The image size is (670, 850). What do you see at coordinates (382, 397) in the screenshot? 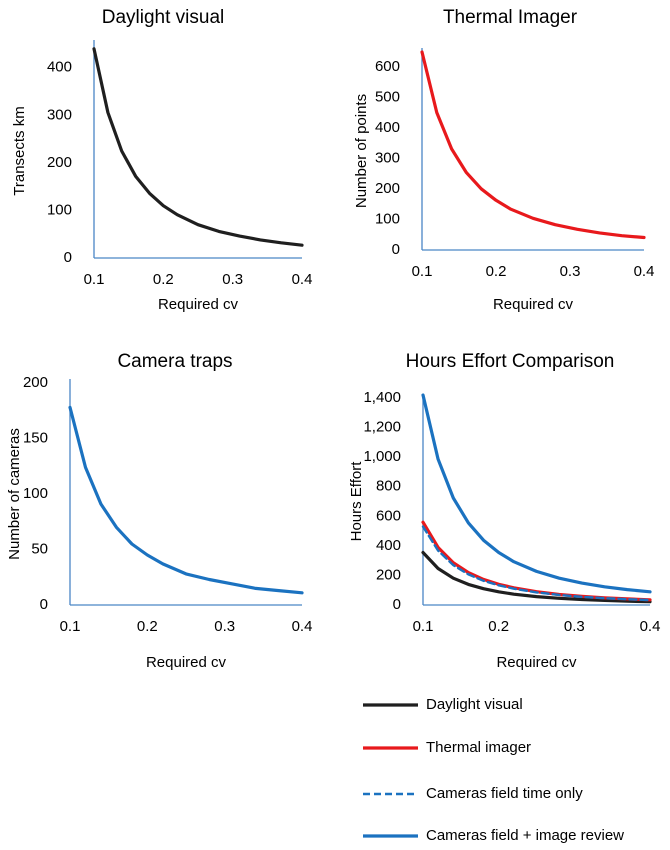
I see `chart-4-y-tick-label: 1,400` at bounding box center [382, 397].